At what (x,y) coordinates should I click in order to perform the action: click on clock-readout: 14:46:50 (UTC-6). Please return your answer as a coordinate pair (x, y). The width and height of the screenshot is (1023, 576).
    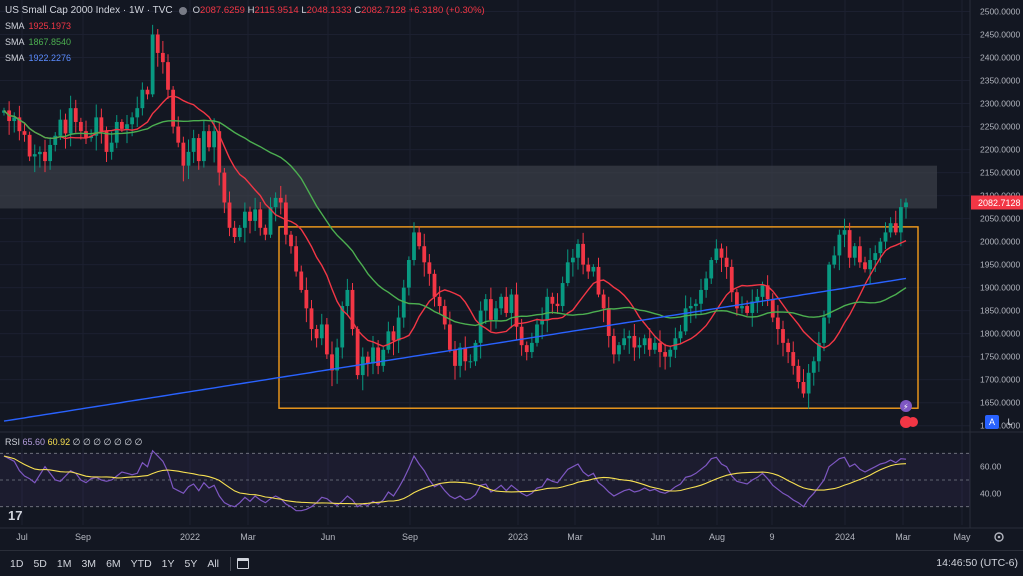
    Looking at the image, I should click on (977, 563).